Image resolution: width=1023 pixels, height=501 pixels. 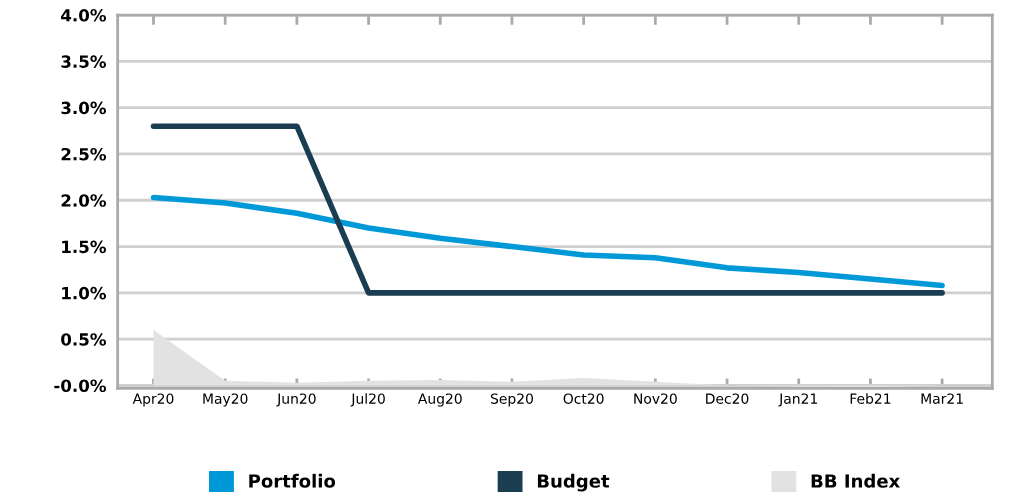 What do you see at coordinates (292, 480) in the screenshot?
I see `legend-label: Portfolio` at bounding box center [292, 480].